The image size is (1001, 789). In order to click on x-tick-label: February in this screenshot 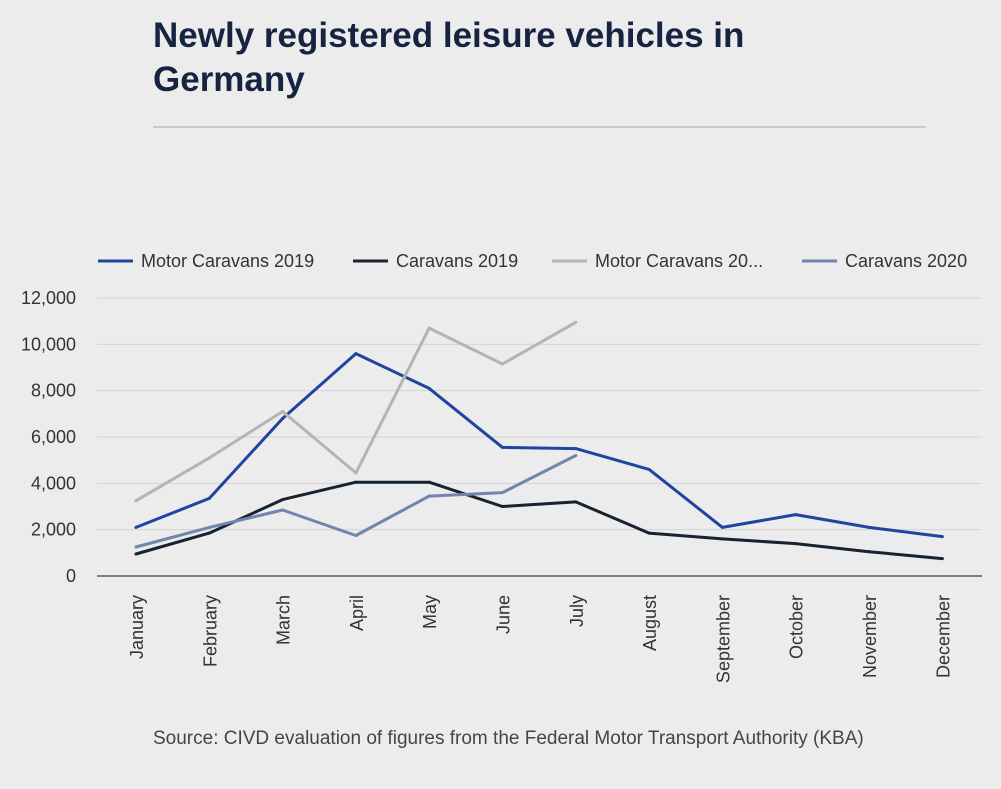, I will do `click(210, 631)`.